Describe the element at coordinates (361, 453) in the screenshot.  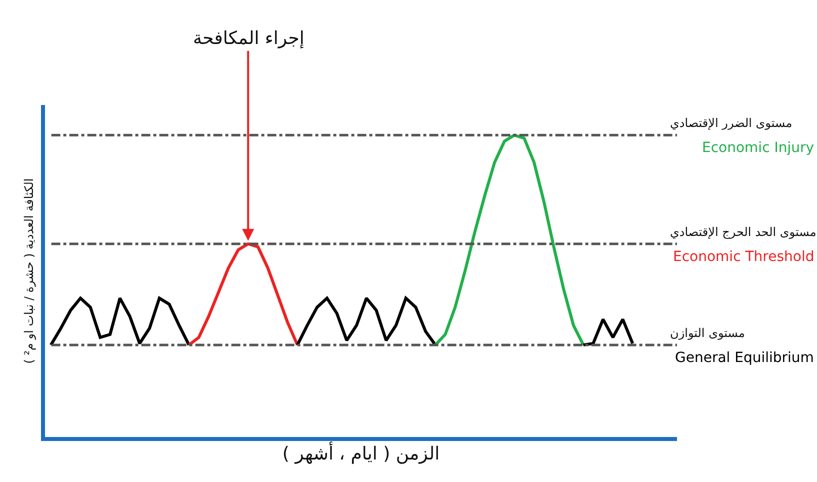
I see `x-axis-title: الزمن ( ايام ، أشهر )` at that location.